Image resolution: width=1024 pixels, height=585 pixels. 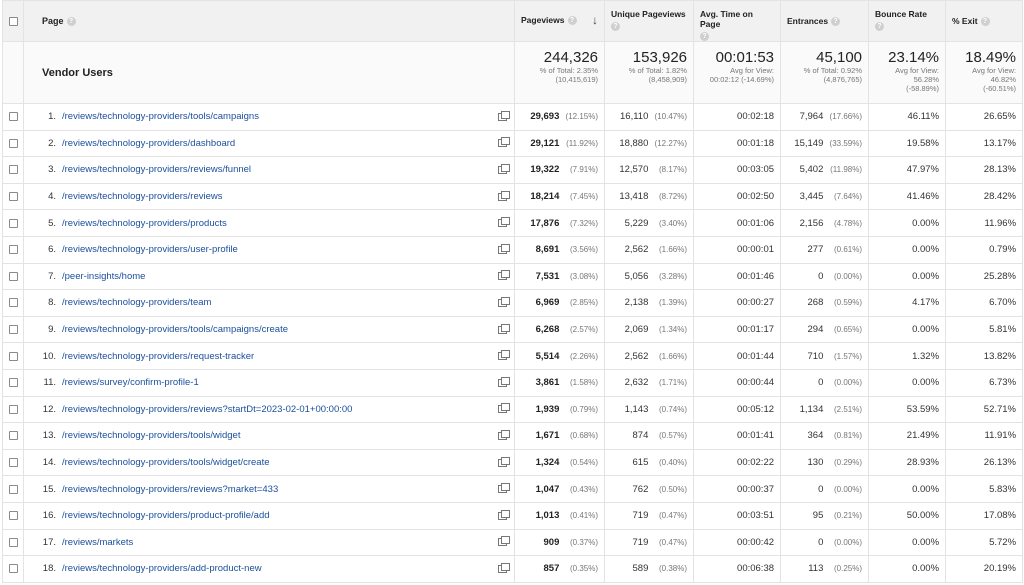 What do you see at coordinates (547, 330) in the screenshot?
I see `pageviews-value: 6,268` at bounding box center [547, 330].